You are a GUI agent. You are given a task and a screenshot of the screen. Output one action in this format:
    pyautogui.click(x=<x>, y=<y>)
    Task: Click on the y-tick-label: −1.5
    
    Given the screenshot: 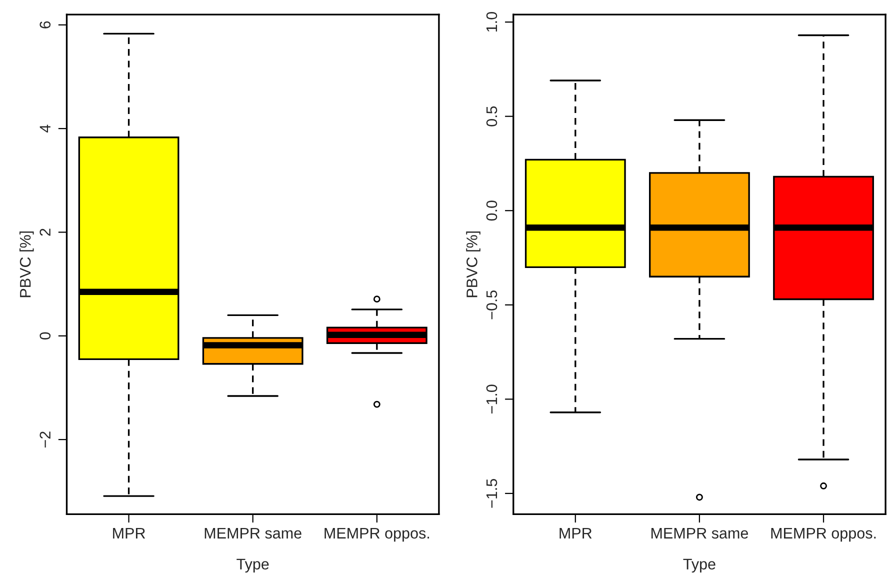 What is the action you would take?
    pyautogui.click(x=492, y=493)
    